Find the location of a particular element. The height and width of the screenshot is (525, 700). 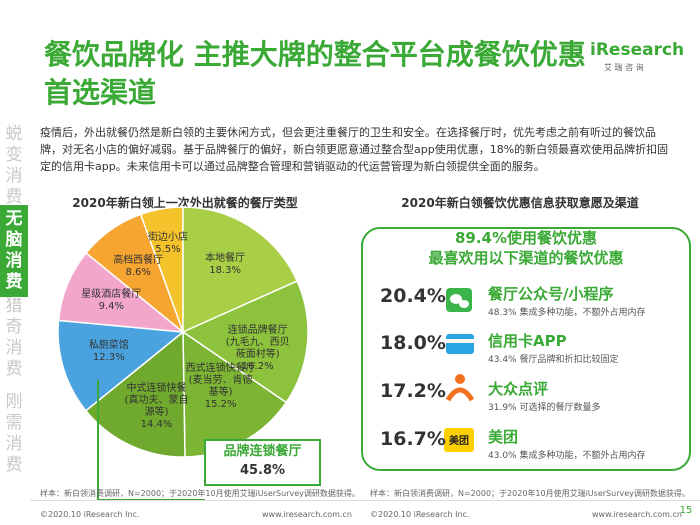

slice-category: 本地餐厅 is located at coordinates (225, 258).